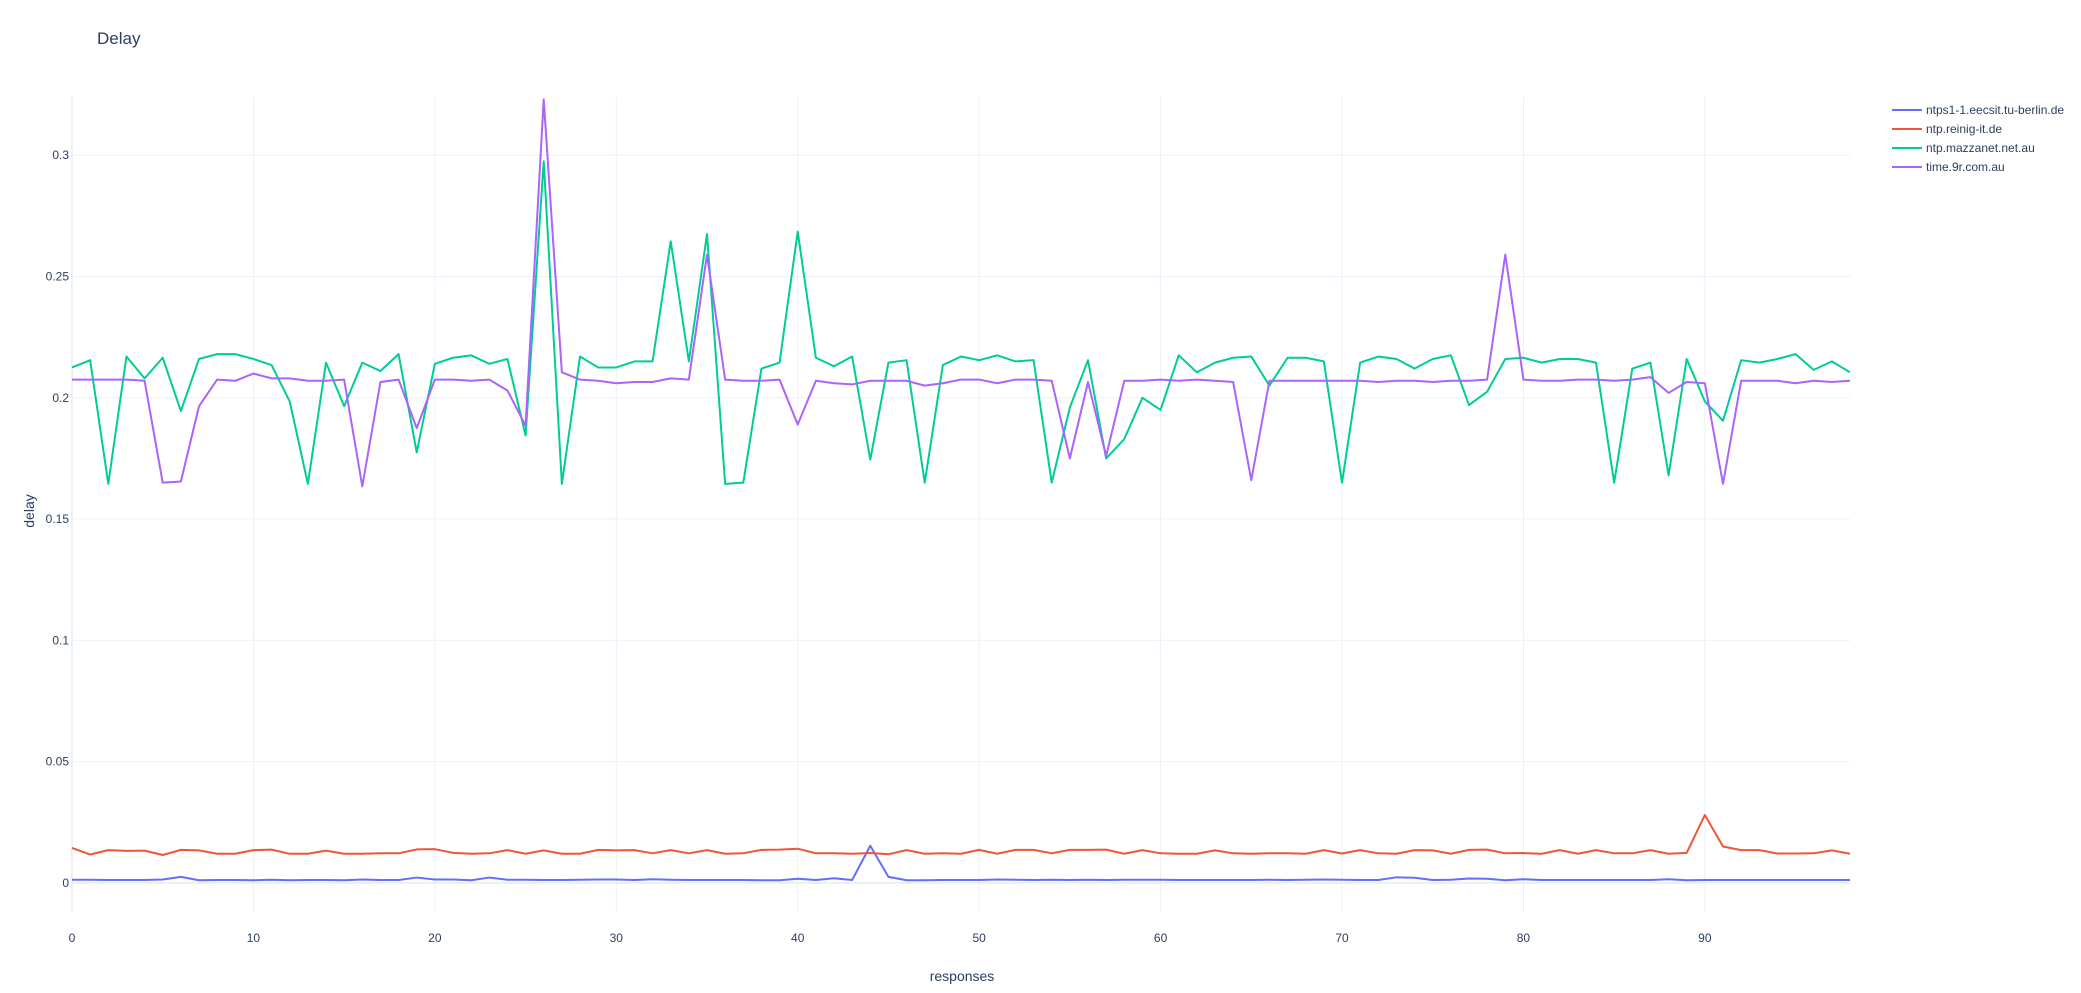  I want to click on legend-label: time.9r.com.au, so click(1965, 167).